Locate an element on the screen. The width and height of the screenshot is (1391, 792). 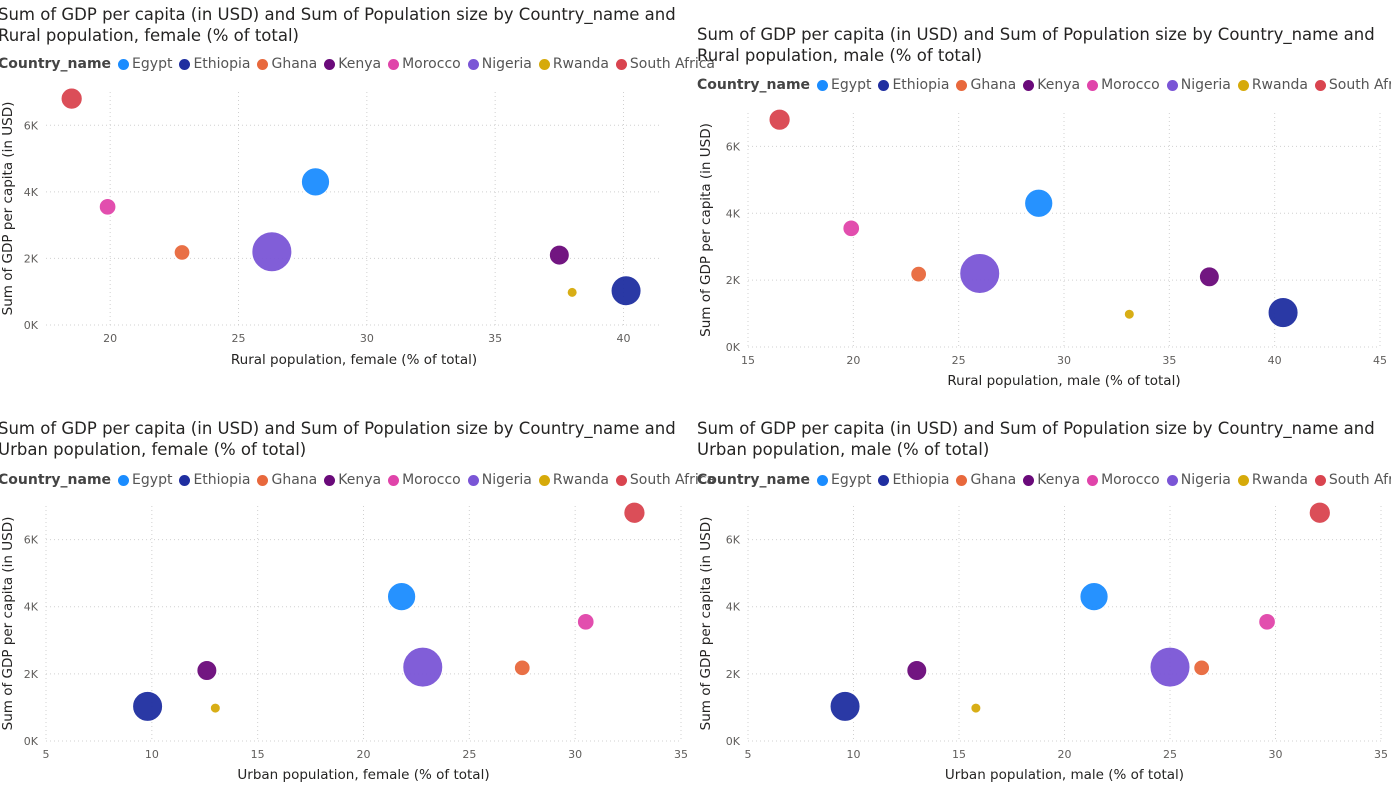
x-tick-label: 15 is located at coordinates (258, 754).